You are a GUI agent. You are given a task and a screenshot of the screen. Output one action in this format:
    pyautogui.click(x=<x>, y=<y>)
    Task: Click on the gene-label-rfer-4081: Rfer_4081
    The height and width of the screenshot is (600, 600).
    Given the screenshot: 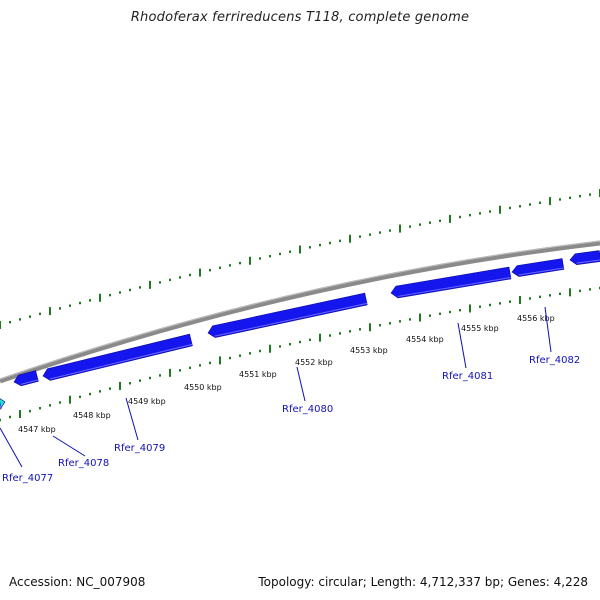 What is the action you would take?
    pyautogui.click(x=467, y=376)
    